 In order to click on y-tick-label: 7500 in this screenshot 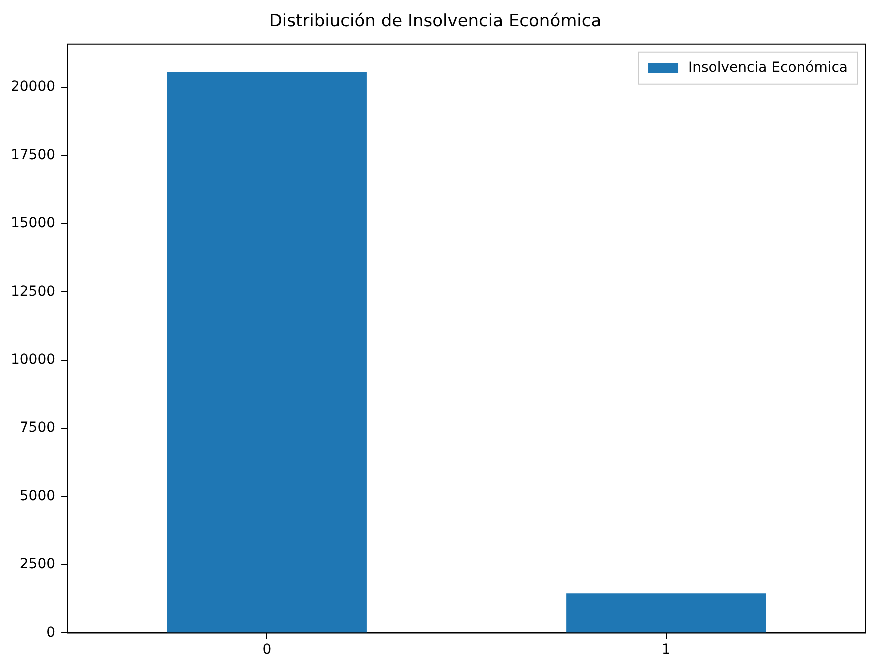, I will do `click(38, 428)`.